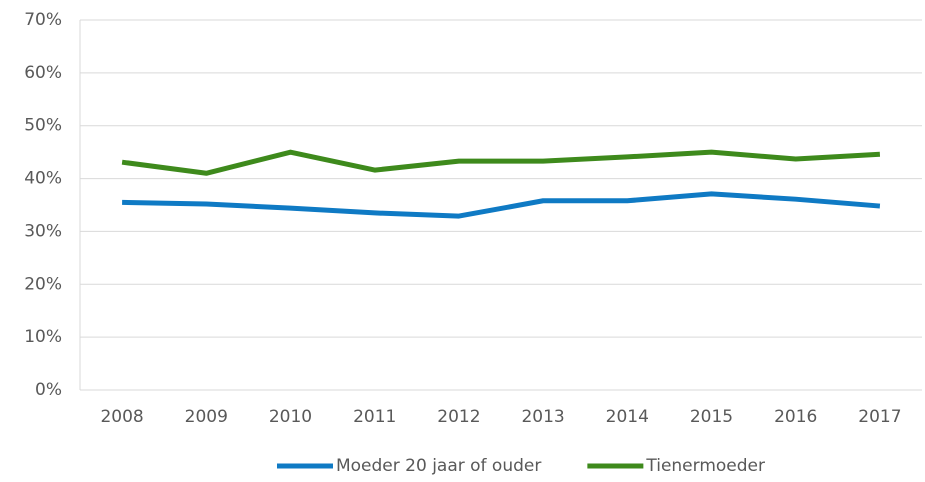  I want to click on y-tick-label: 10%, so click(43, 337).